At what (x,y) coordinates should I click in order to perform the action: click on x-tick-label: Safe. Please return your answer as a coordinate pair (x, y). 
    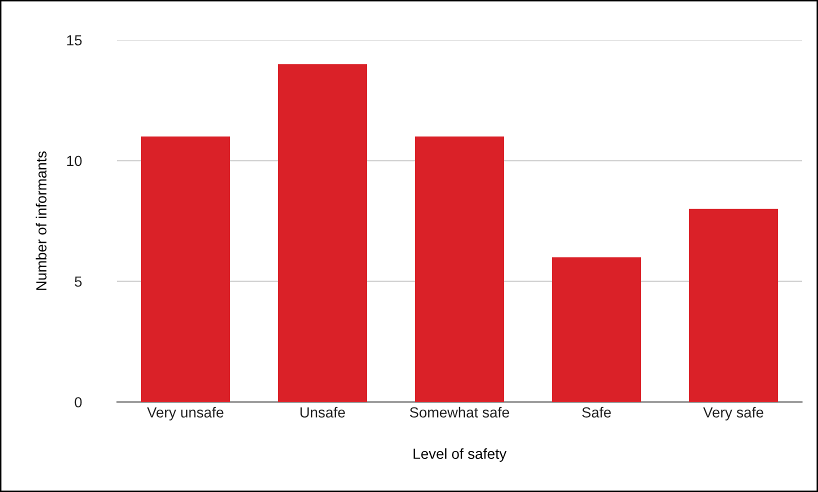
    Looking at the image, I should click on (596, 412).